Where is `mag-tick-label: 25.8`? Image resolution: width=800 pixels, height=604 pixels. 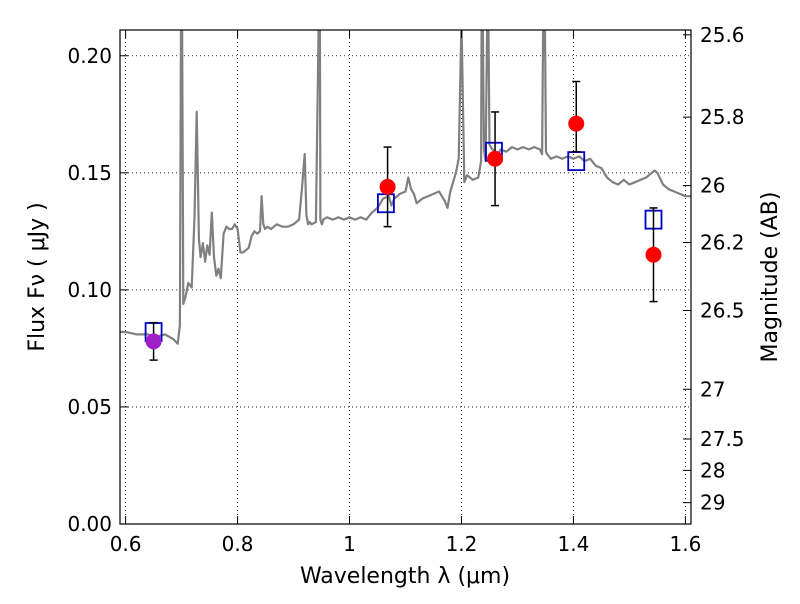 mag-tick-label: 25.8 is located at coordinates (722, 117).